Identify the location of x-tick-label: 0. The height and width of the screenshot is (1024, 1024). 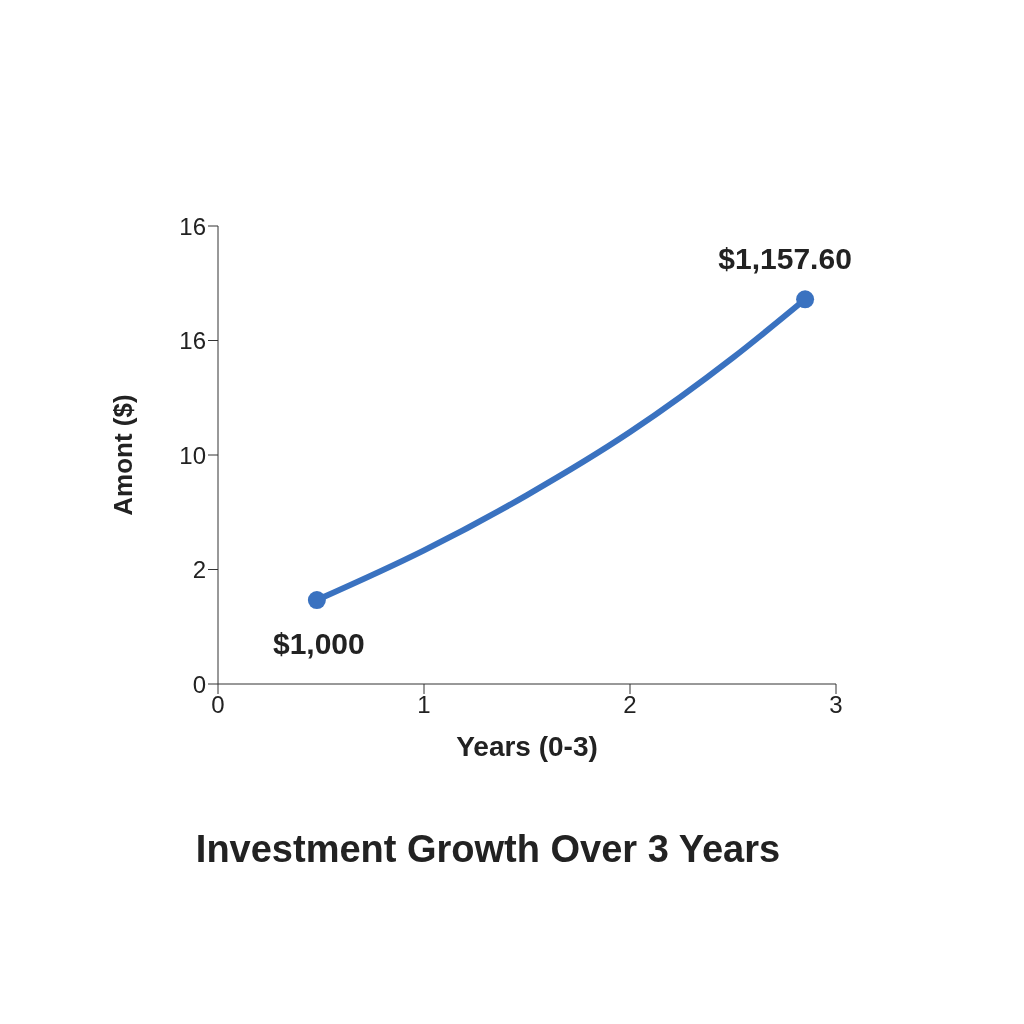
(218, 705).